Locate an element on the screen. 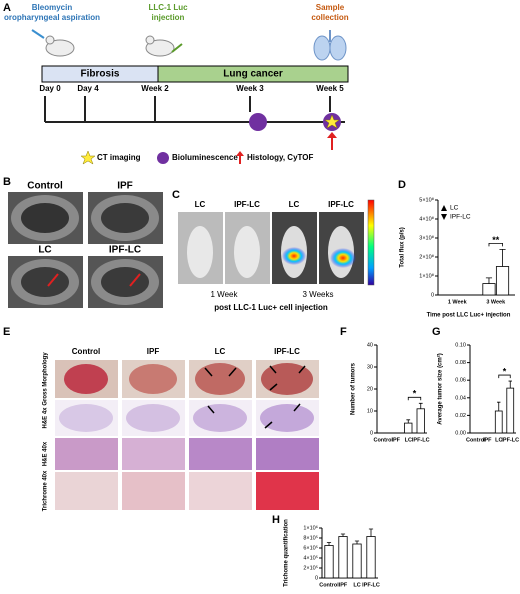 This screenshot has width=520, height=594. x-axis-title: Time post LLC Luc+ injection is located at coordinates (469, 316).